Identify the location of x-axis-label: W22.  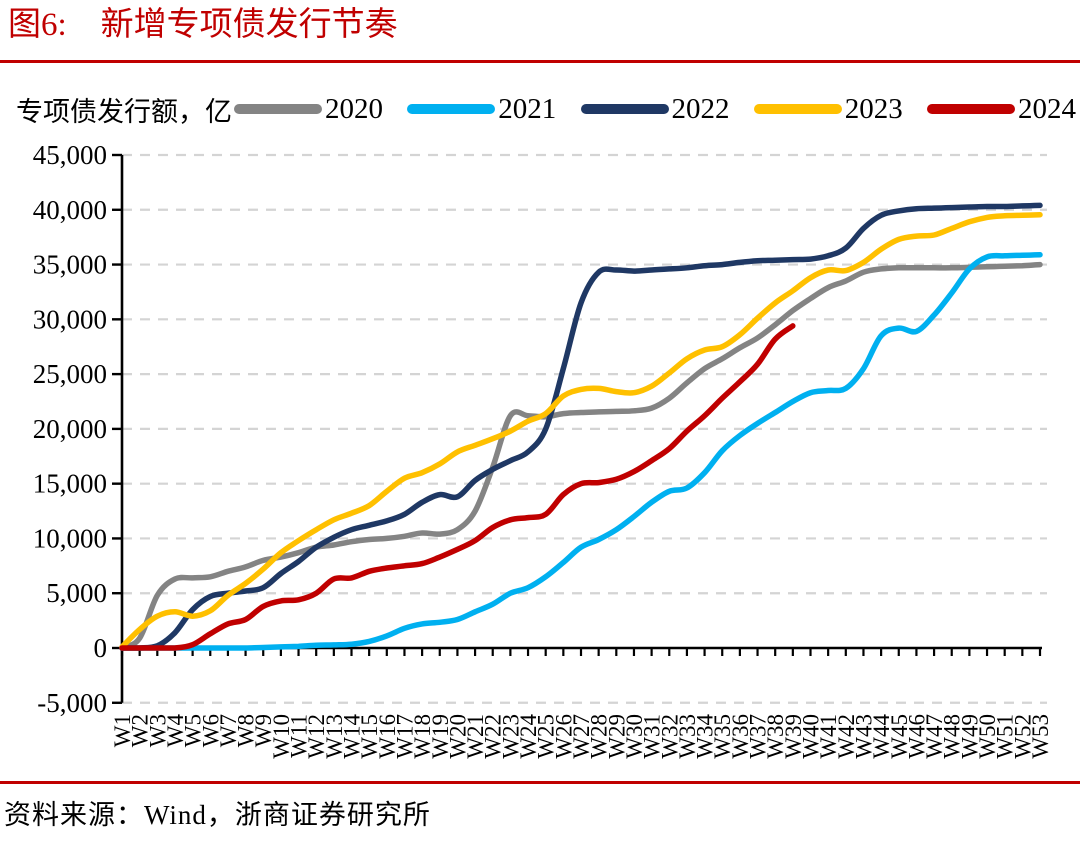
(493, 736).